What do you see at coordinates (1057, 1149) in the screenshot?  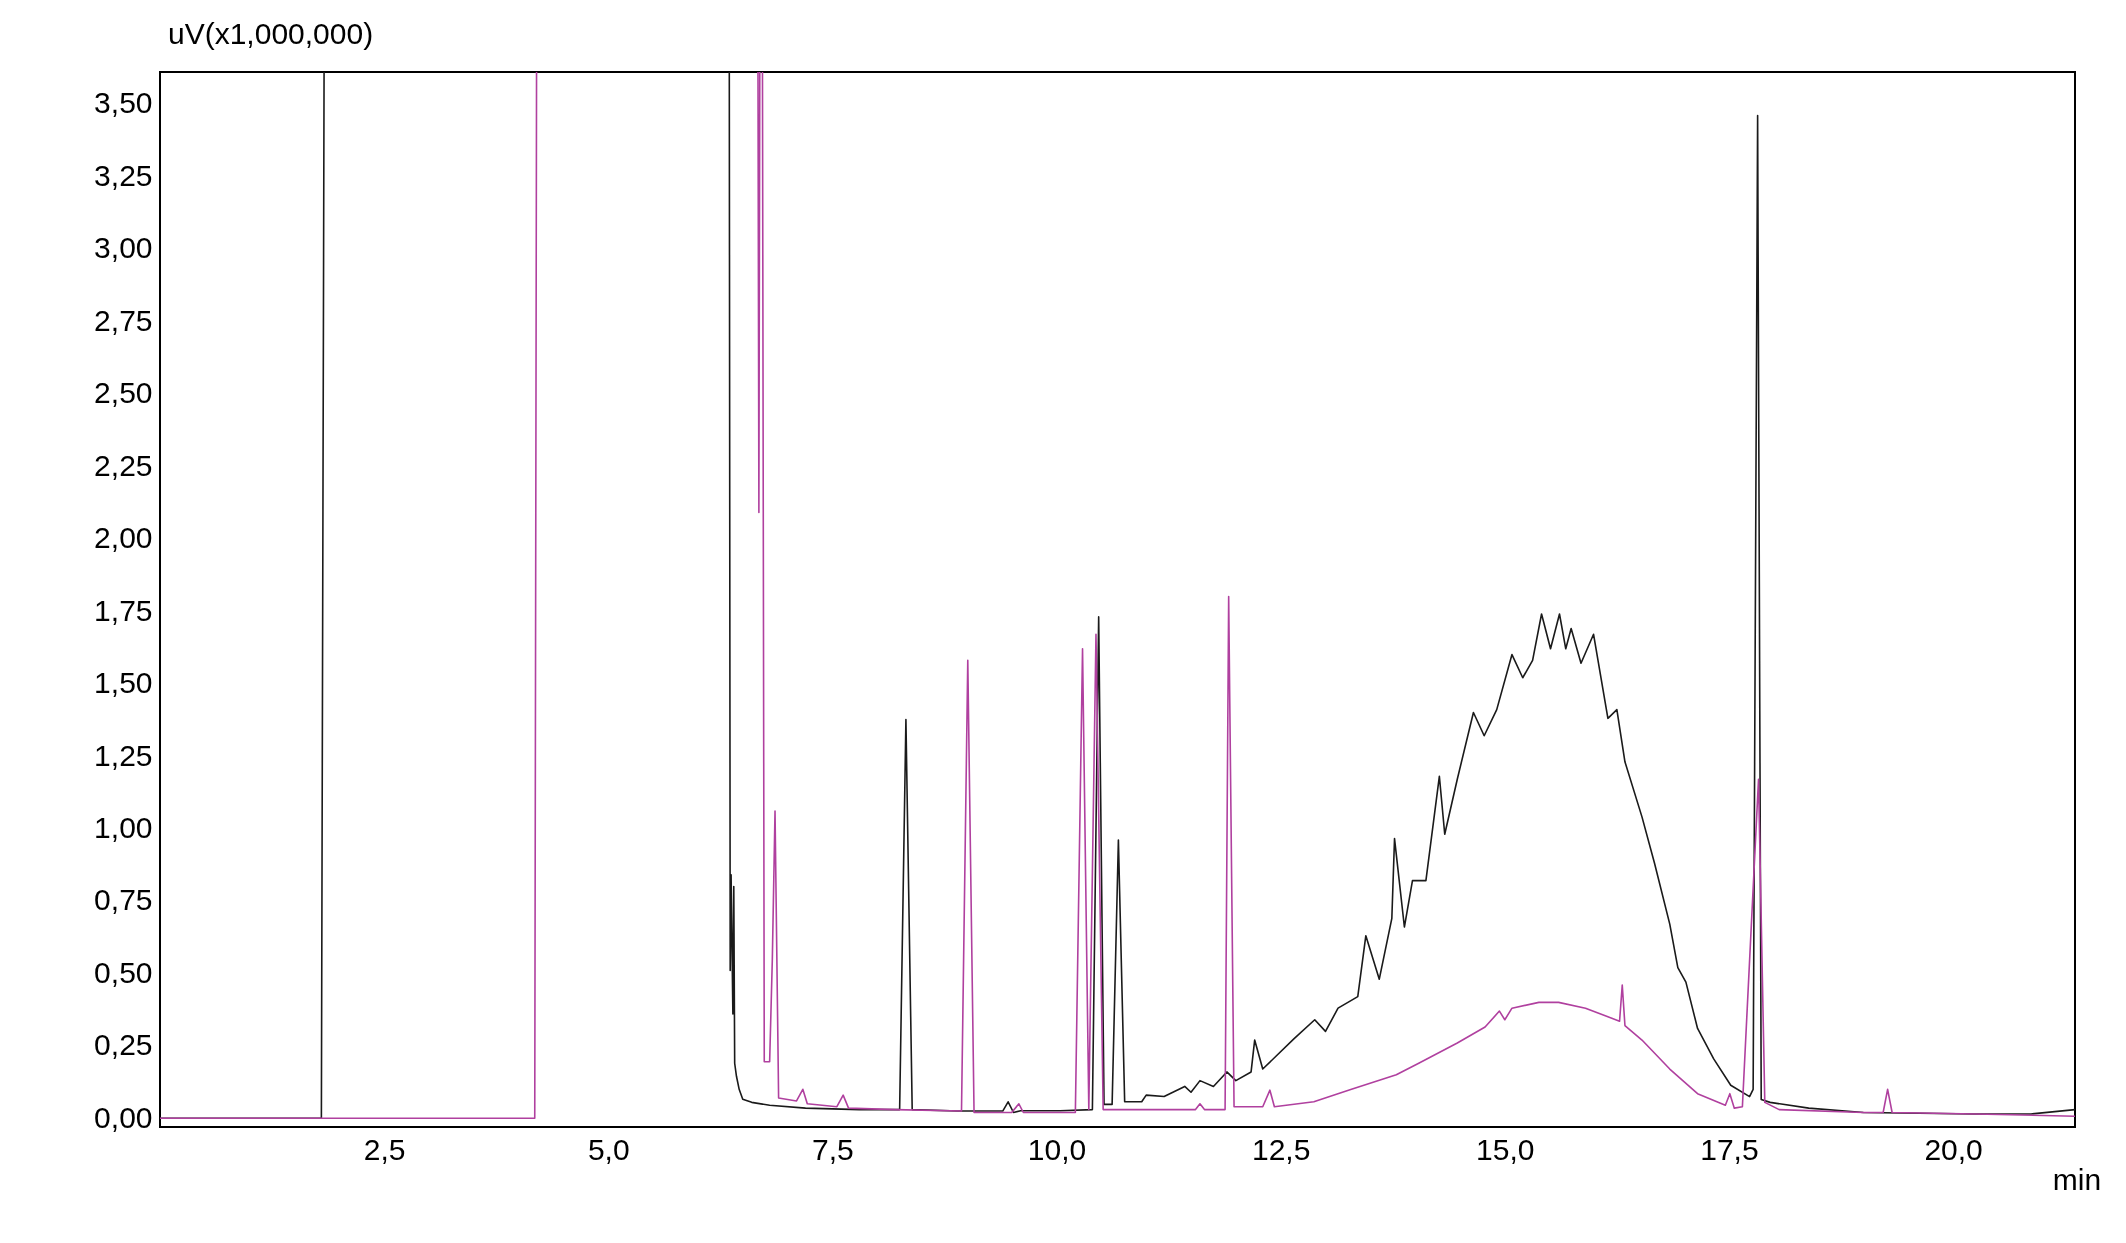 I see `x-tick-label: 10,0` at bounding box center [1057, 1149].